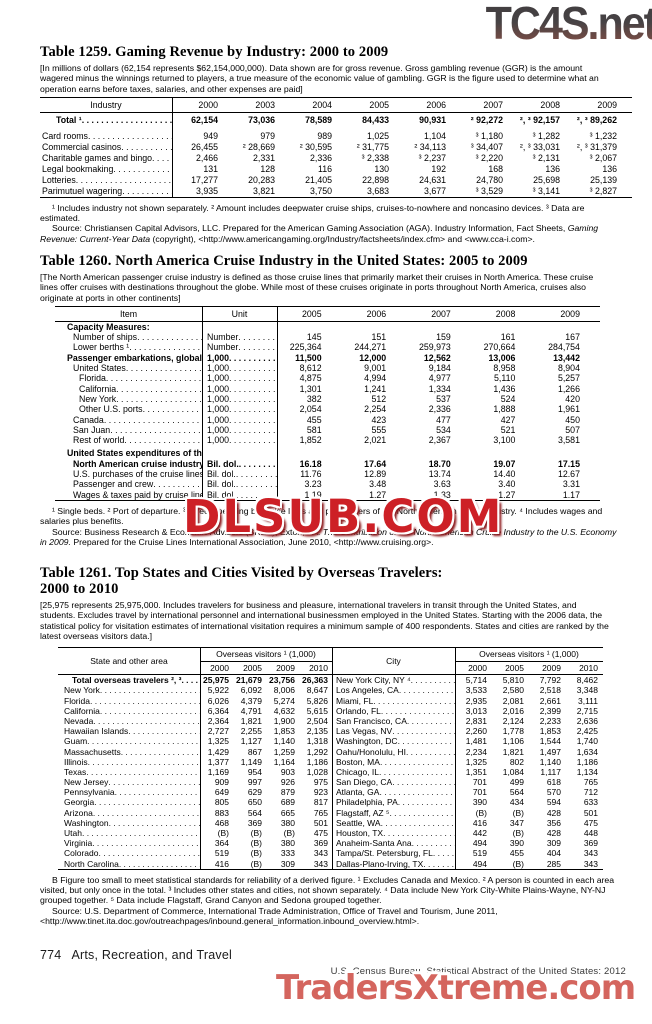 This screenshot has width=652, height=1024. I want to click on value-cell: 903, so click(287, 771).